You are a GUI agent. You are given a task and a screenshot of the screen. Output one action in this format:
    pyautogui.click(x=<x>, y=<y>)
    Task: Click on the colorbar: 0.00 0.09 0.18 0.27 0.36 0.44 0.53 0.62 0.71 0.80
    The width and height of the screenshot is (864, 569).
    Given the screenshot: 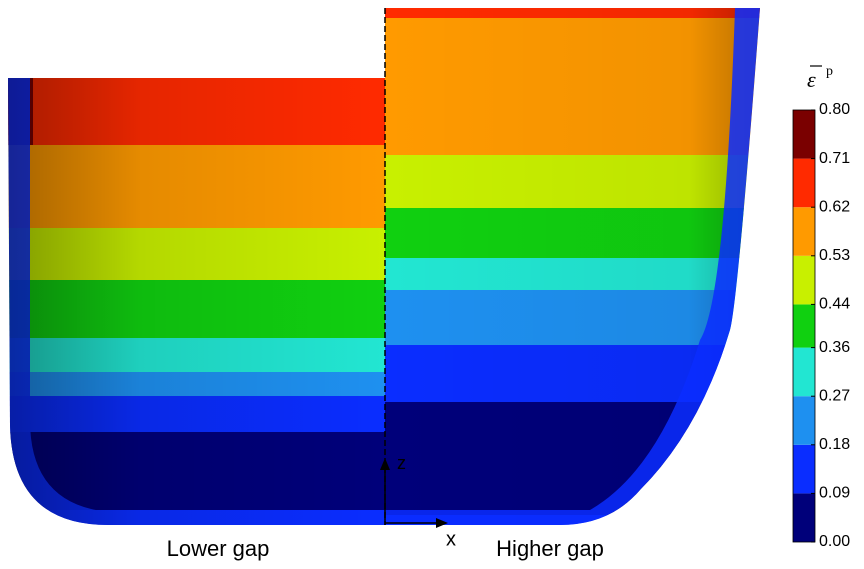 What is the action you would take?
    pyautogui.click(x=821, y=325)
    